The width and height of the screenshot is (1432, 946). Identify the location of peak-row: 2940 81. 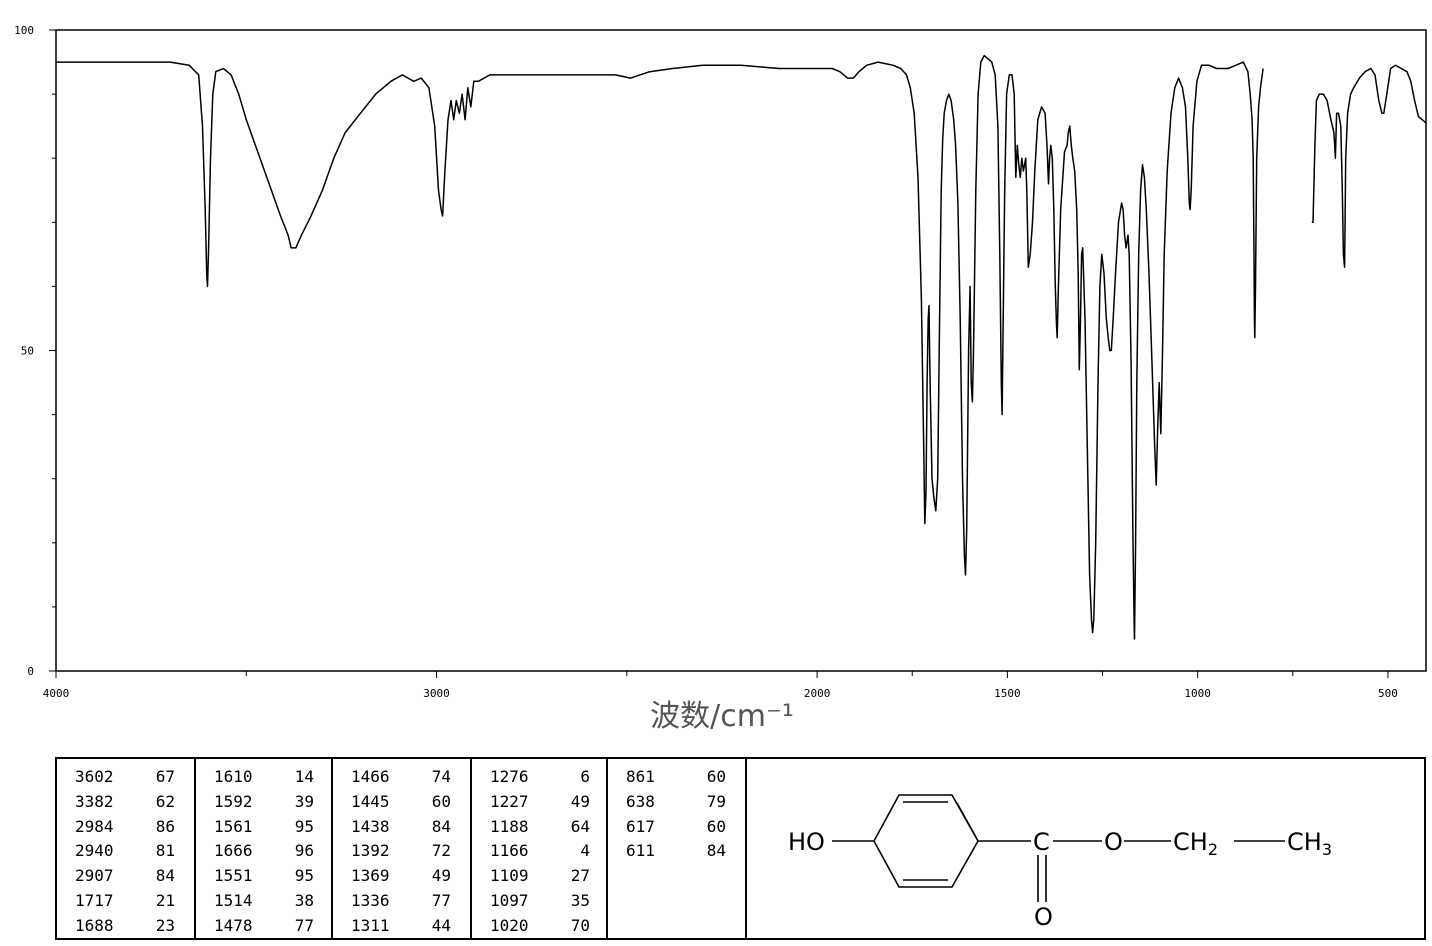
(134, 851).